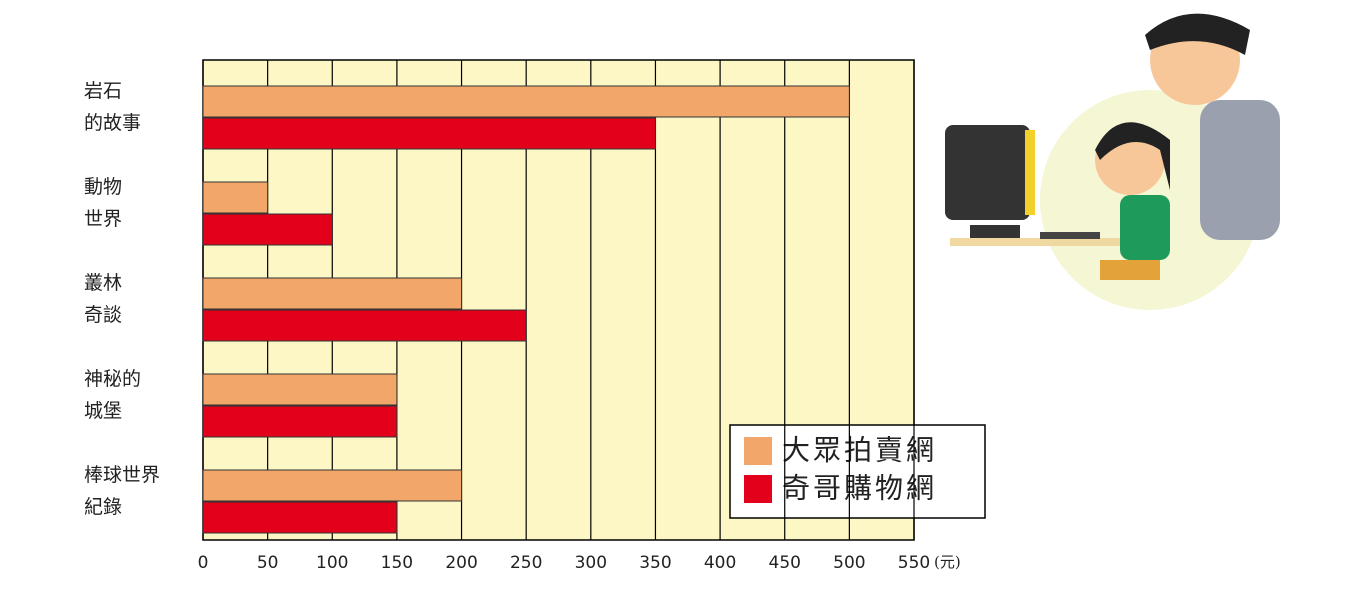 This screenshot has width=1351, height=589. Describe the element at coordinates (849, 563) in the screenshot. I see `x-tick-label: 500` at that location.